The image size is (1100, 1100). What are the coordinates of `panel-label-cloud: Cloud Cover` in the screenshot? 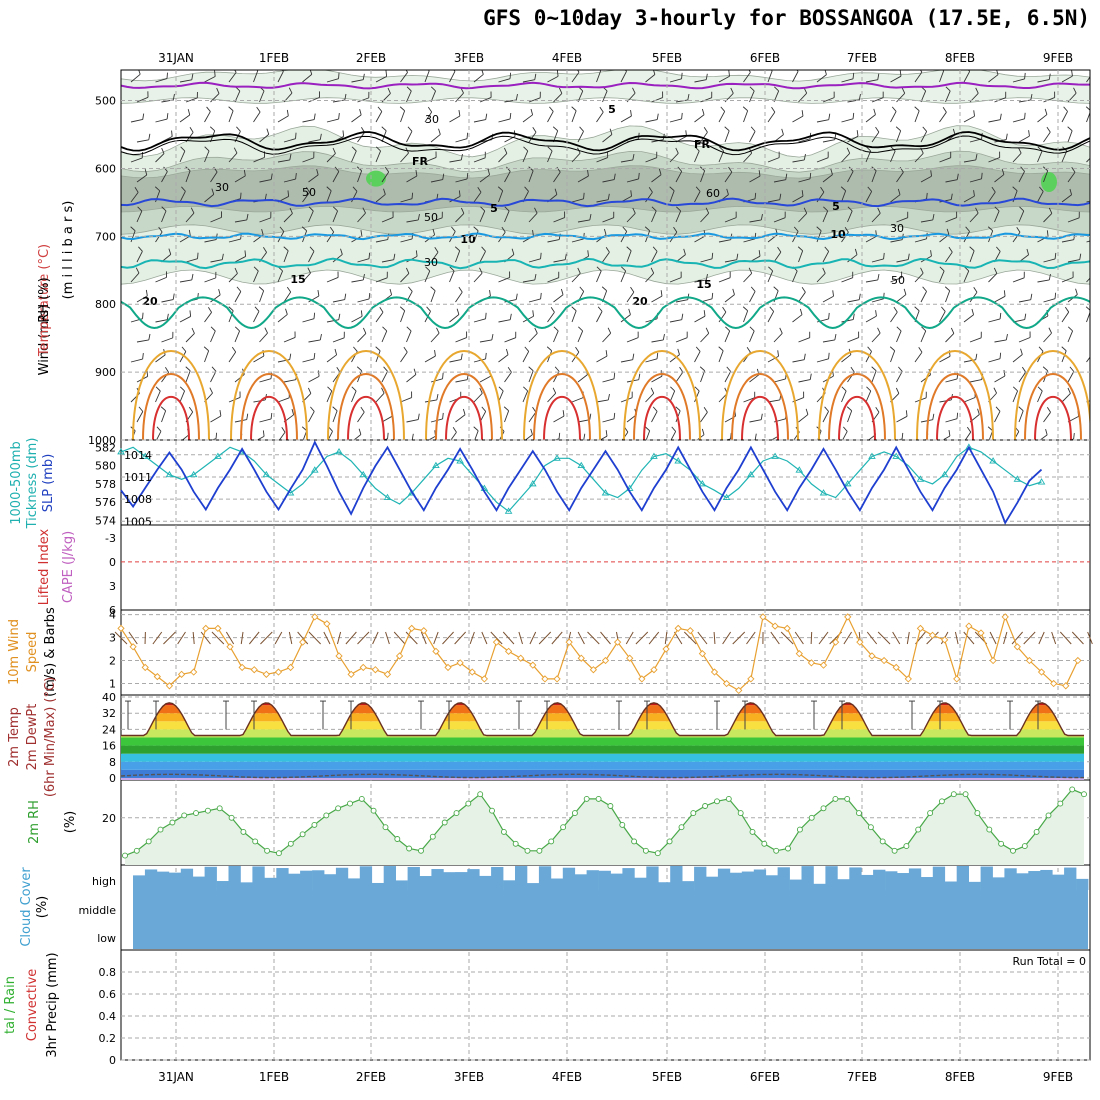 It's located at (26, 907).